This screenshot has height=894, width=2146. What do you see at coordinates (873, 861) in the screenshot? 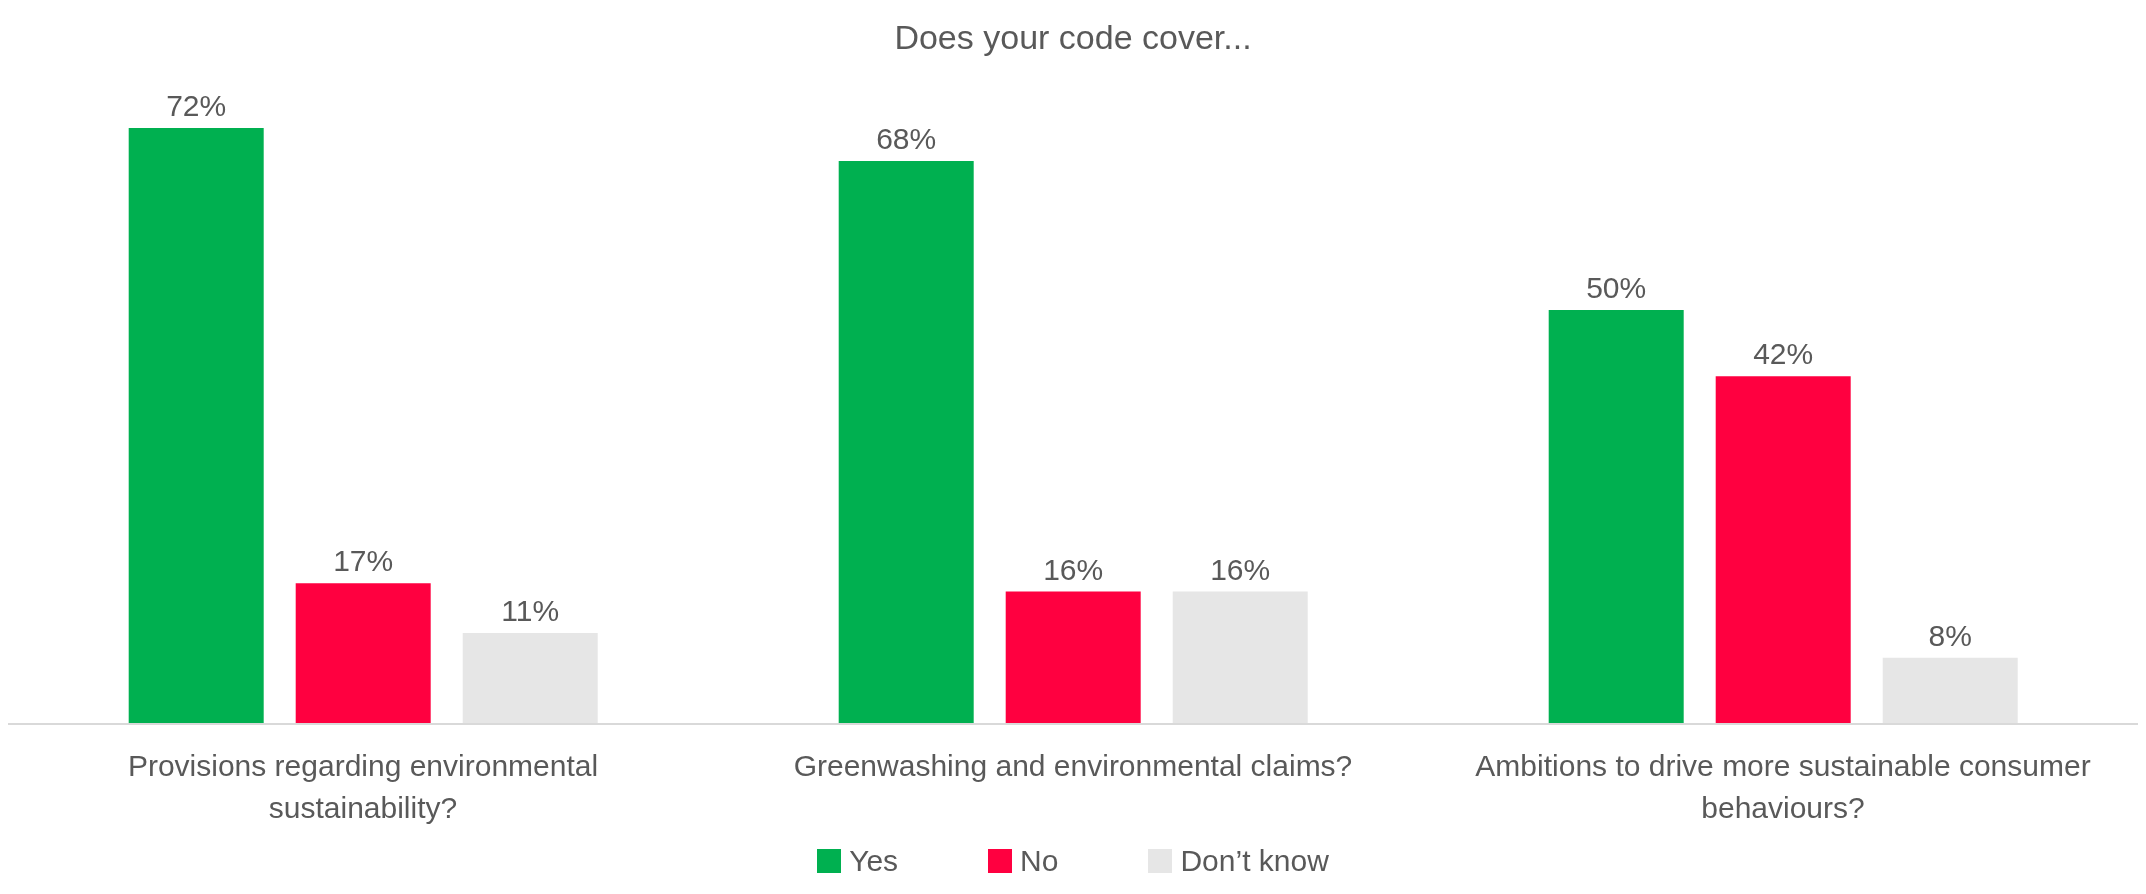
I see `legend-label: Yes` at bounding box center [873, 861].